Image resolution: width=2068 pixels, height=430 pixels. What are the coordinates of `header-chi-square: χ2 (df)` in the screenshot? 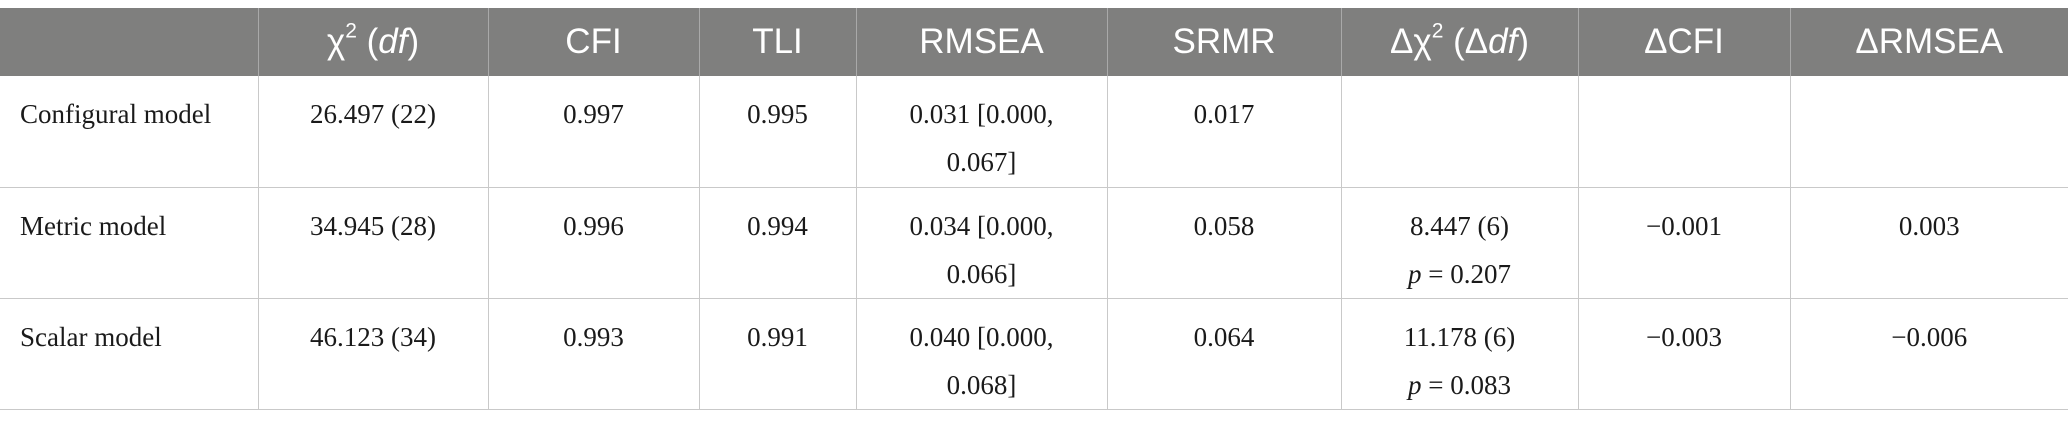 It's located at (372, 42).